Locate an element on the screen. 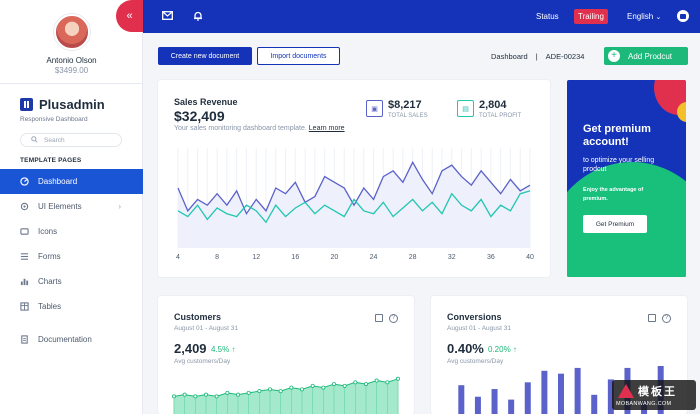  double-chevron-left-icon: « is located at coordinates (129, 16).